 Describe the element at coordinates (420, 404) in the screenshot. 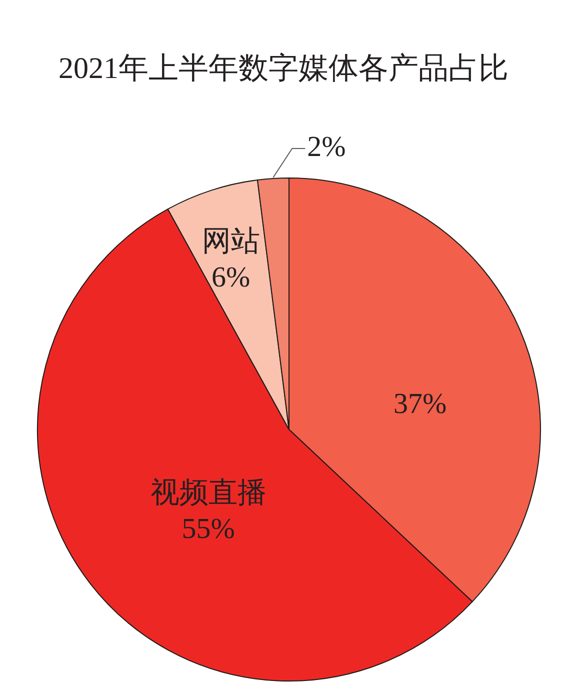

I see `data-label: 37%` at that location.